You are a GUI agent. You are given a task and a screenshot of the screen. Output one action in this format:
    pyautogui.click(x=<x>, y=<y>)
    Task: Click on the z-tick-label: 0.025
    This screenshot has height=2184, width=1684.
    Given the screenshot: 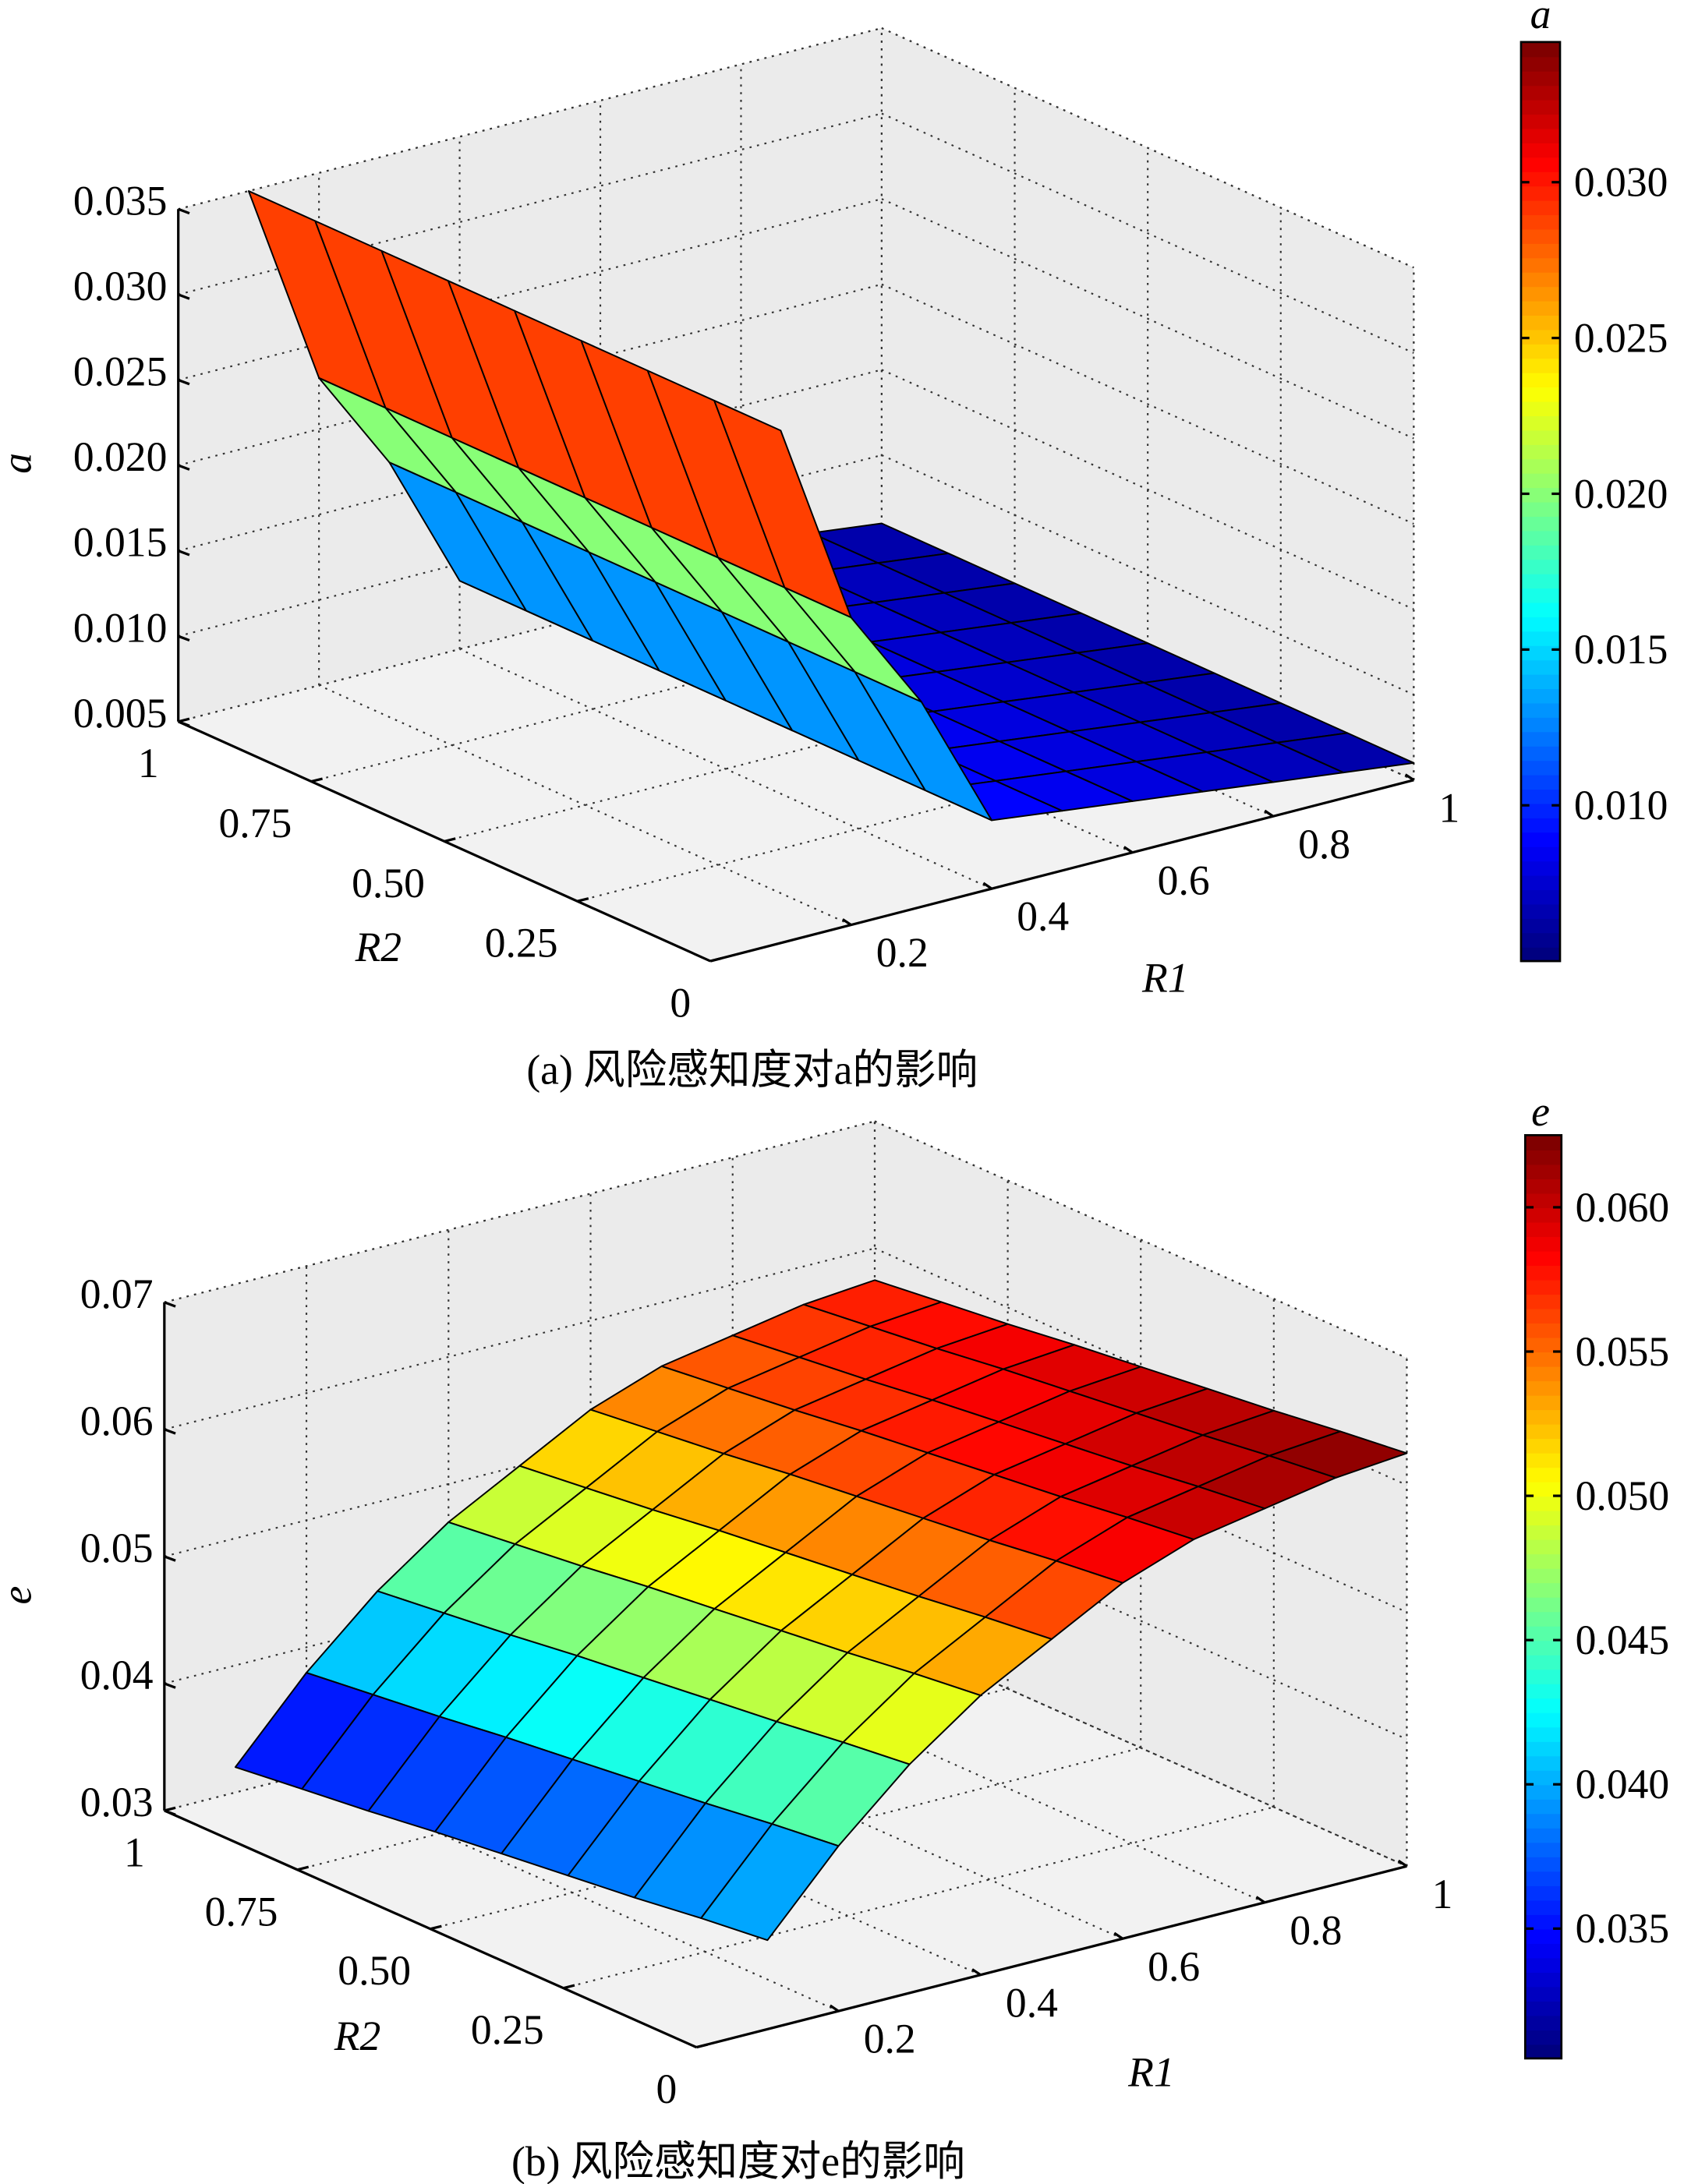 What is the action you would take?
    pyautogui.click(x=121, y=372)
    